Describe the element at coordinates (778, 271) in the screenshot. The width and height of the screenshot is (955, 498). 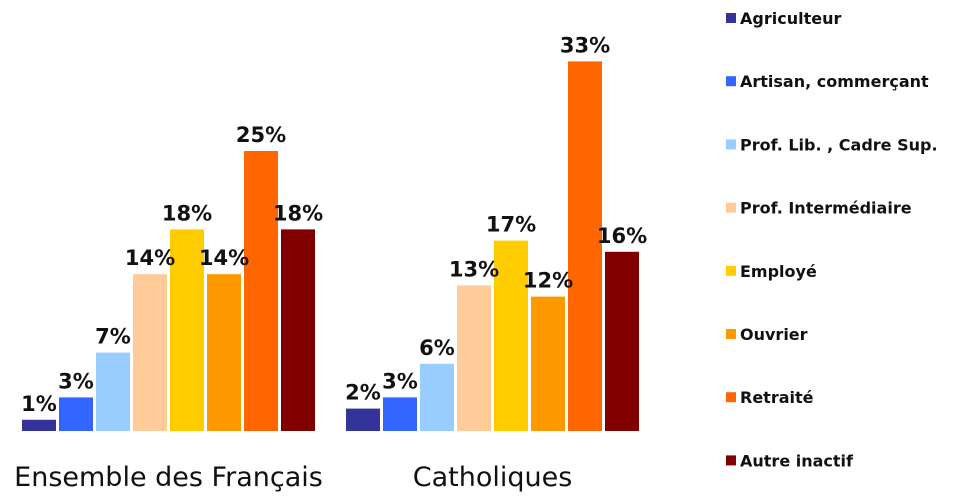
I see `legend-label-employe: Employé` at that location.